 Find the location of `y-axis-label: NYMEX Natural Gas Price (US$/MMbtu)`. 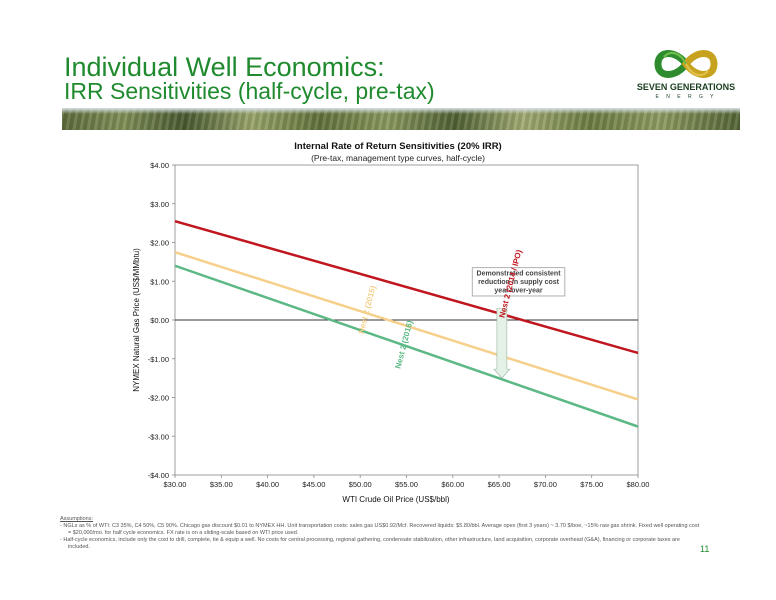

y-axis-label: NYMEX Natural Gas Price (US$/MMbtu) is located at coordinates (136, 320).